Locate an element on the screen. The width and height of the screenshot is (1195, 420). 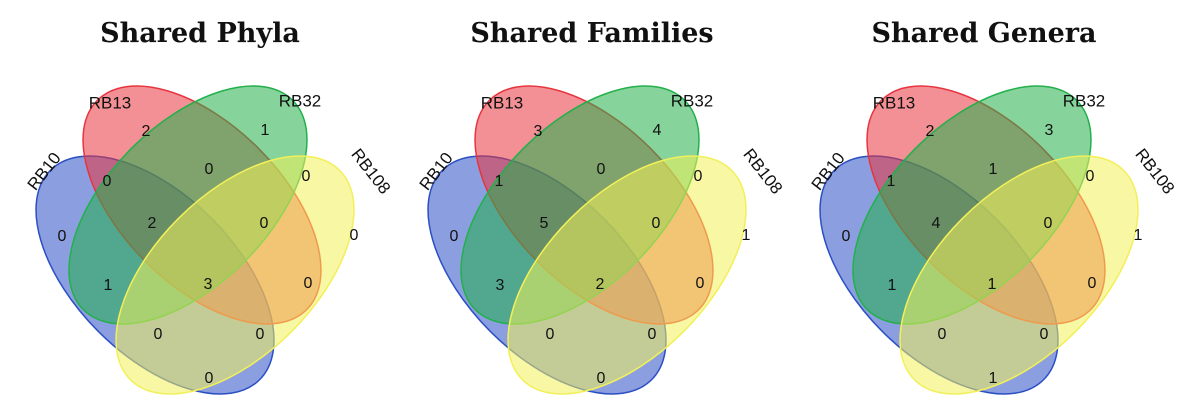
region-count-rb13-rb32: 1 is located at coordinates (993, 169).